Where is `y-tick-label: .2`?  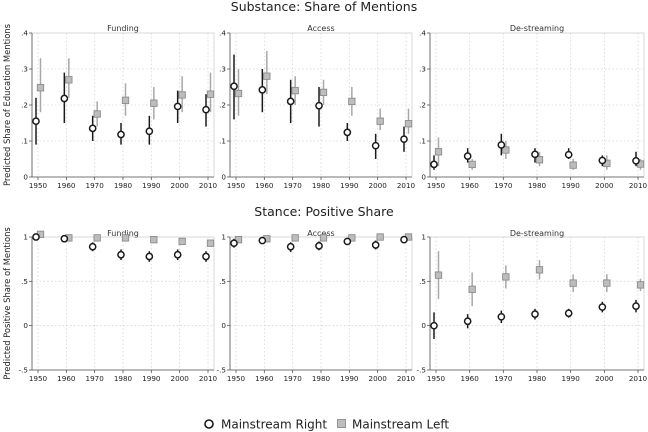
y-tick-label: .2 is located at coordinates (222, 105).